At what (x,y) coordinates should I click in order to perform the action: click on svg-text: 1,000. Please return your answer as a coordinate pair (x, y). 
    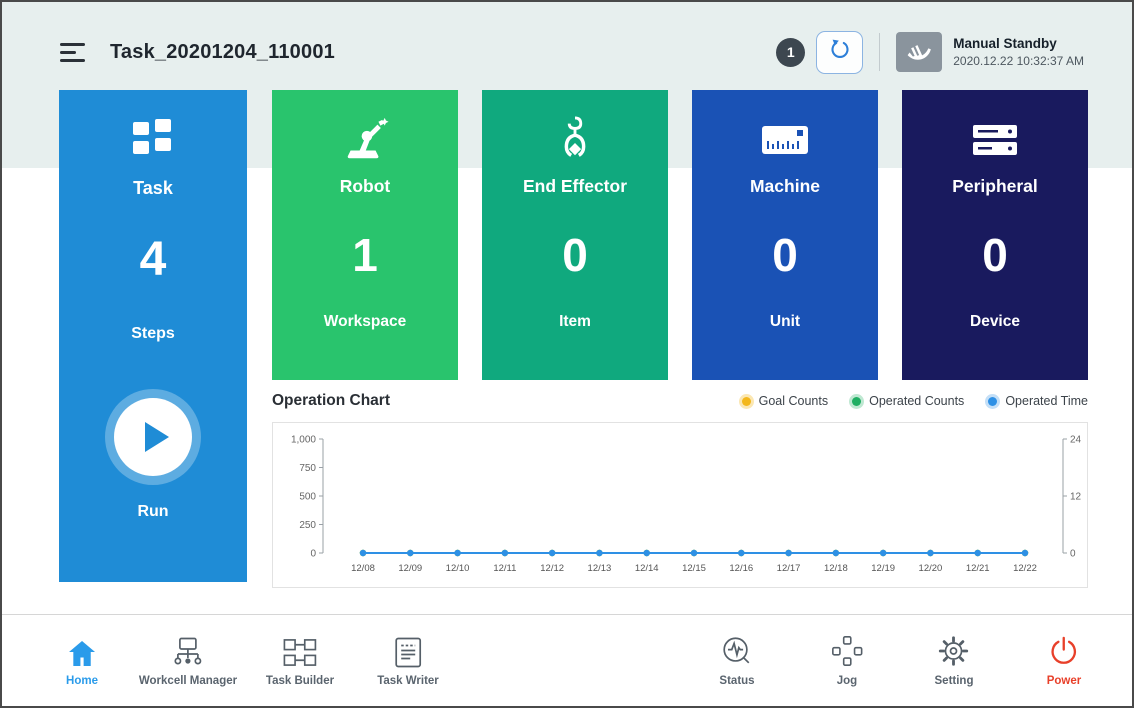
    Looking at the image, I should click on (303, 440).